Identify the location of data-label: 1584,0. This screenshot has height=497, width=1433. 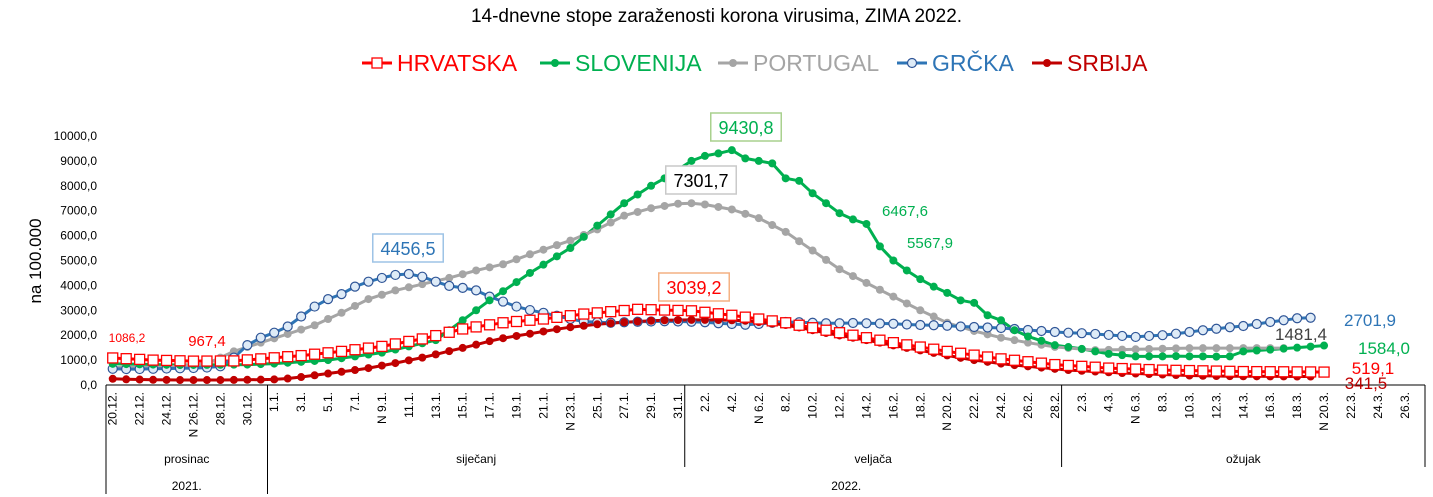
(1384, 348).